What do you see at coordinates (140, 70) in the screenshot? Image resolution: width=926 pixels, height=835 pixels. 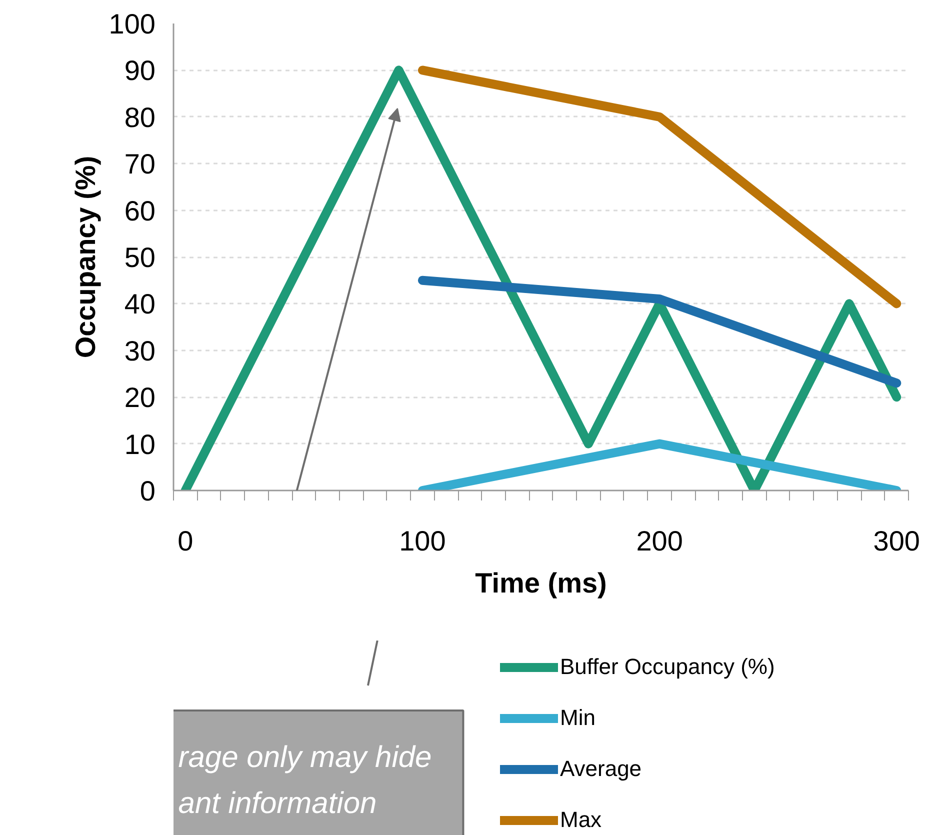 I see `y-tick-label: 90` at bounding box center [140, 70].